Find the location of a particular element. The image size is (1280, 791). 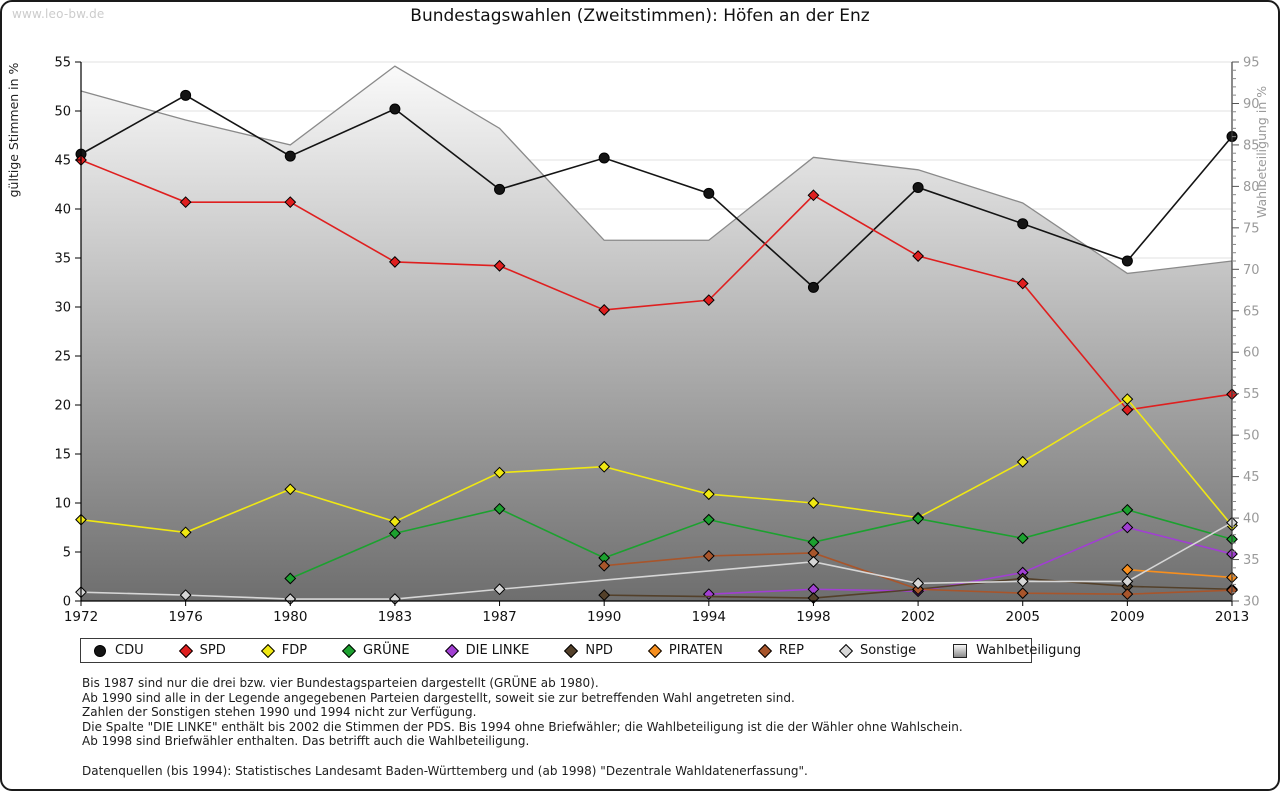

legend-label: GRÜNE is located at coordinates (386, 650).